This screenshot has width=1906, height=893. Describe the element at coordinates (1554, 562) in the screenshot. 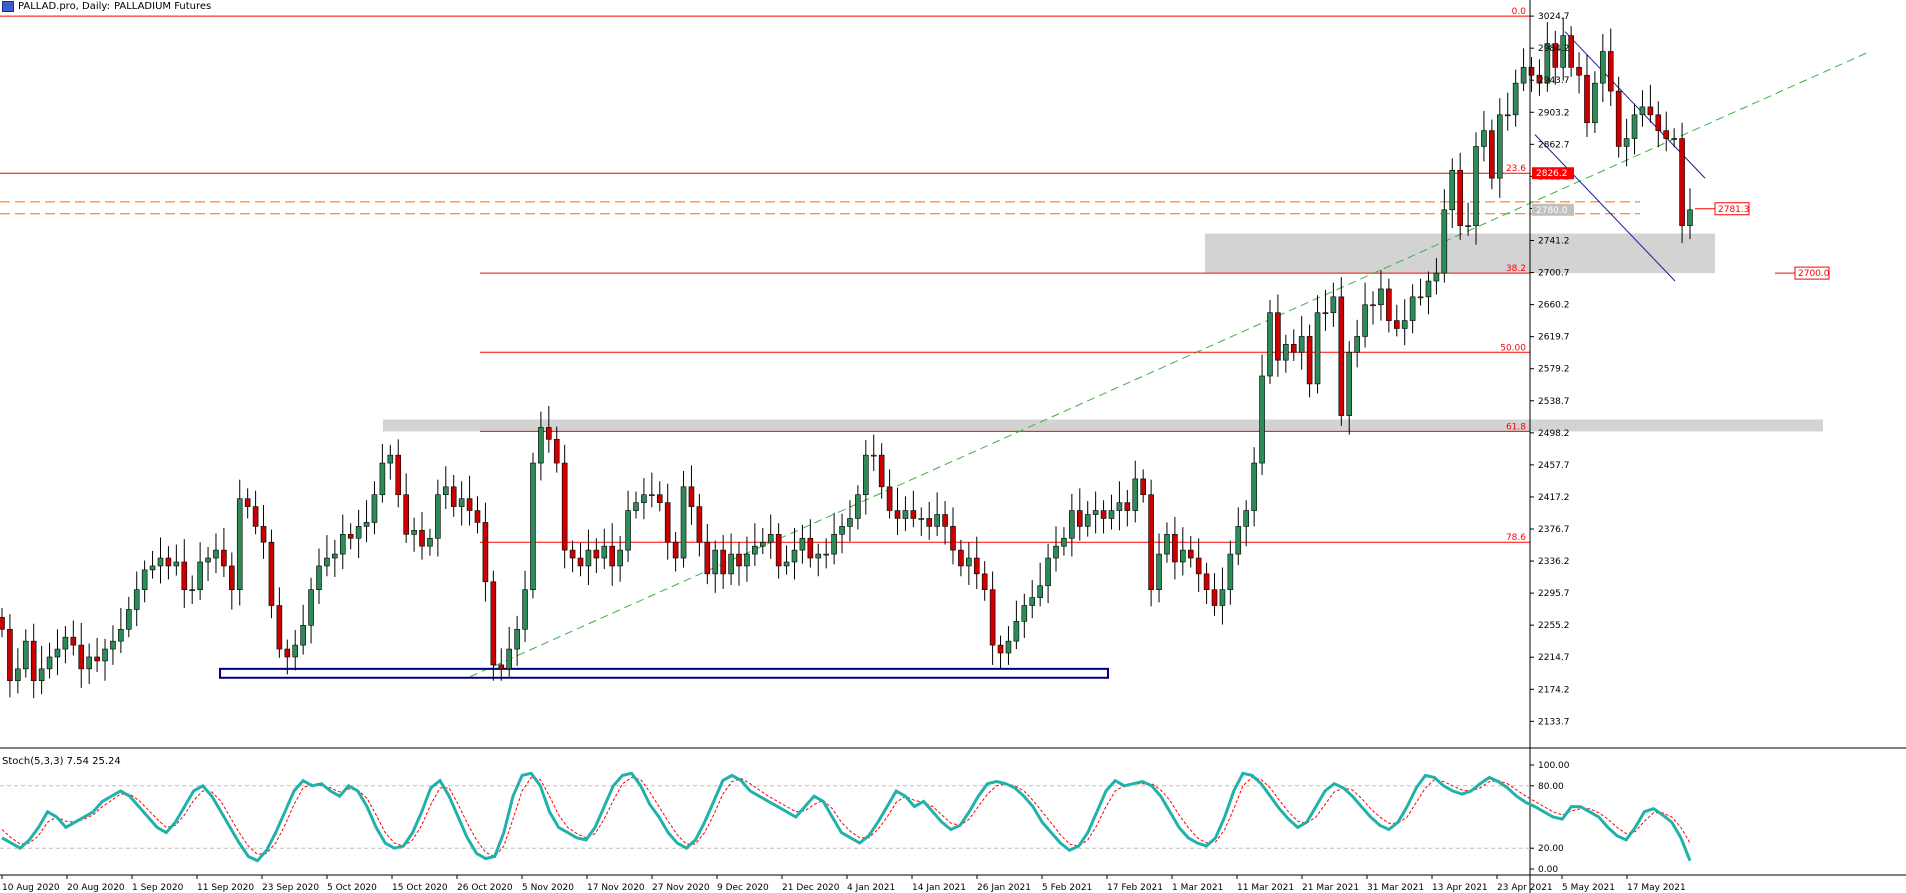

I see `price-tick-label: 2336.2` at that location.